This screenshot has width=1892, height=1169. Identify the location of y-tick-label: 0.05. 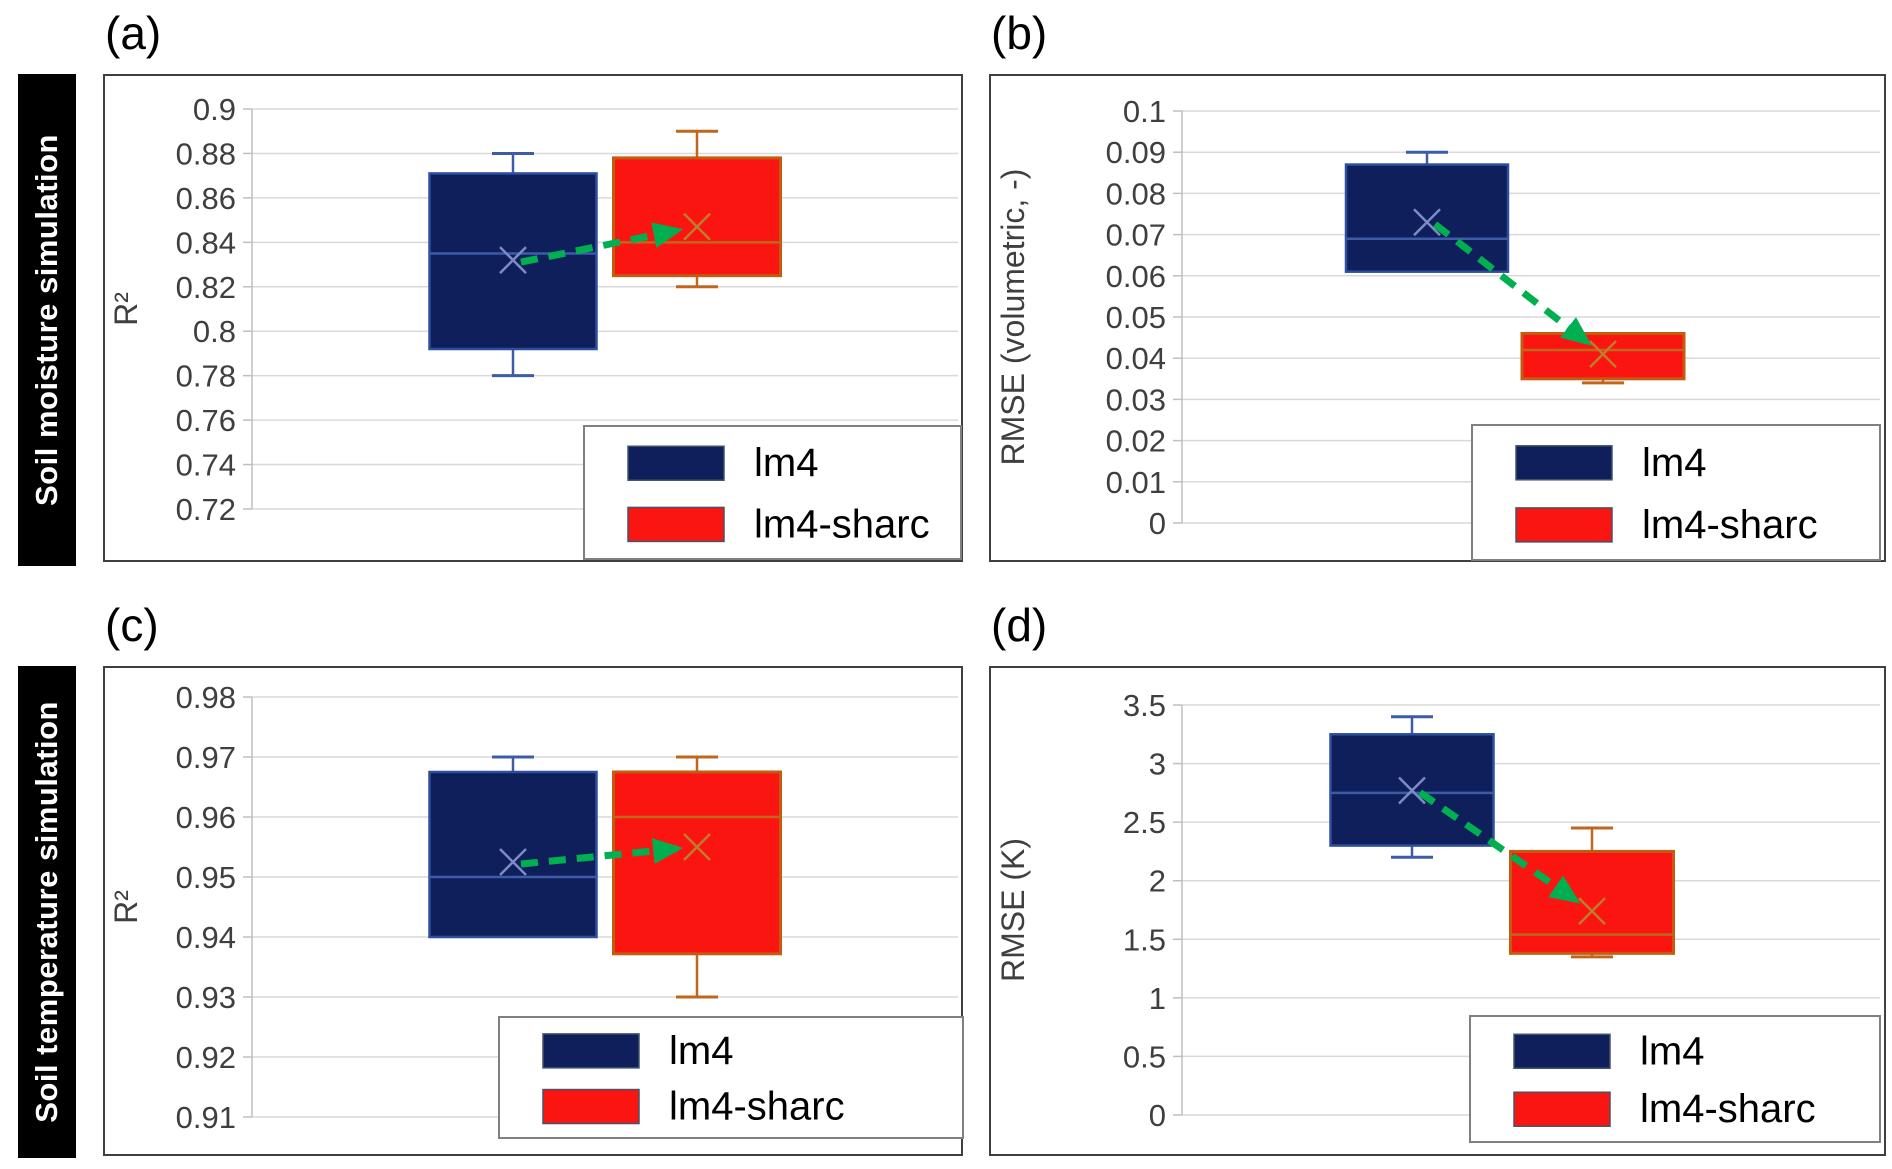
(1136, 317).